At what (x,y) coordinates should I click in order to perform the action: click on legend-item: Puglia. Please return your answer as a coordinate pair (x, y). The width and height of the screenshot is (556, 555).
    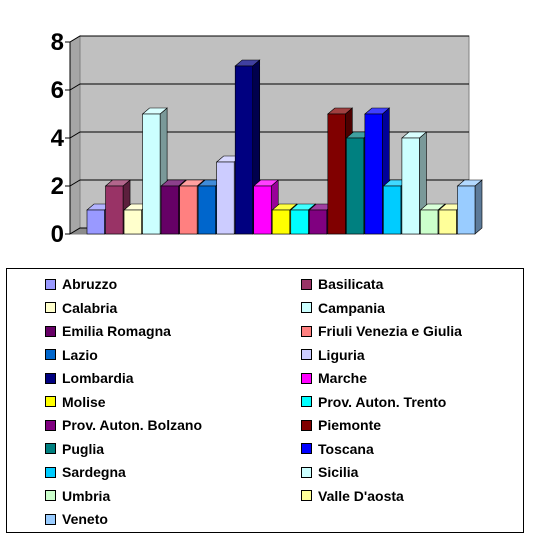
    Looking at the image, I should click on (74, 449).